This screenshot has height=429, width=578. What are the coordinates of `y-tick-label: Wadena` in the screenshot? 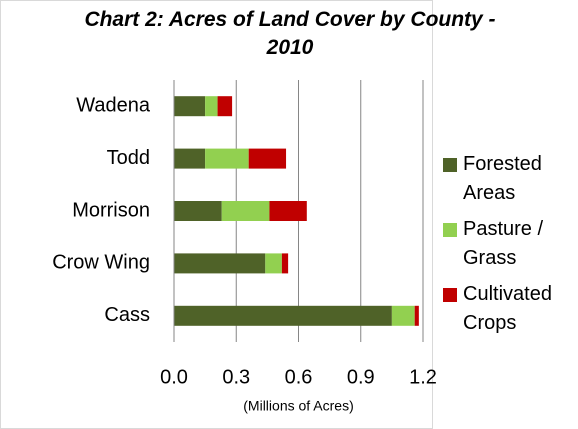 It's located at (113, 105).